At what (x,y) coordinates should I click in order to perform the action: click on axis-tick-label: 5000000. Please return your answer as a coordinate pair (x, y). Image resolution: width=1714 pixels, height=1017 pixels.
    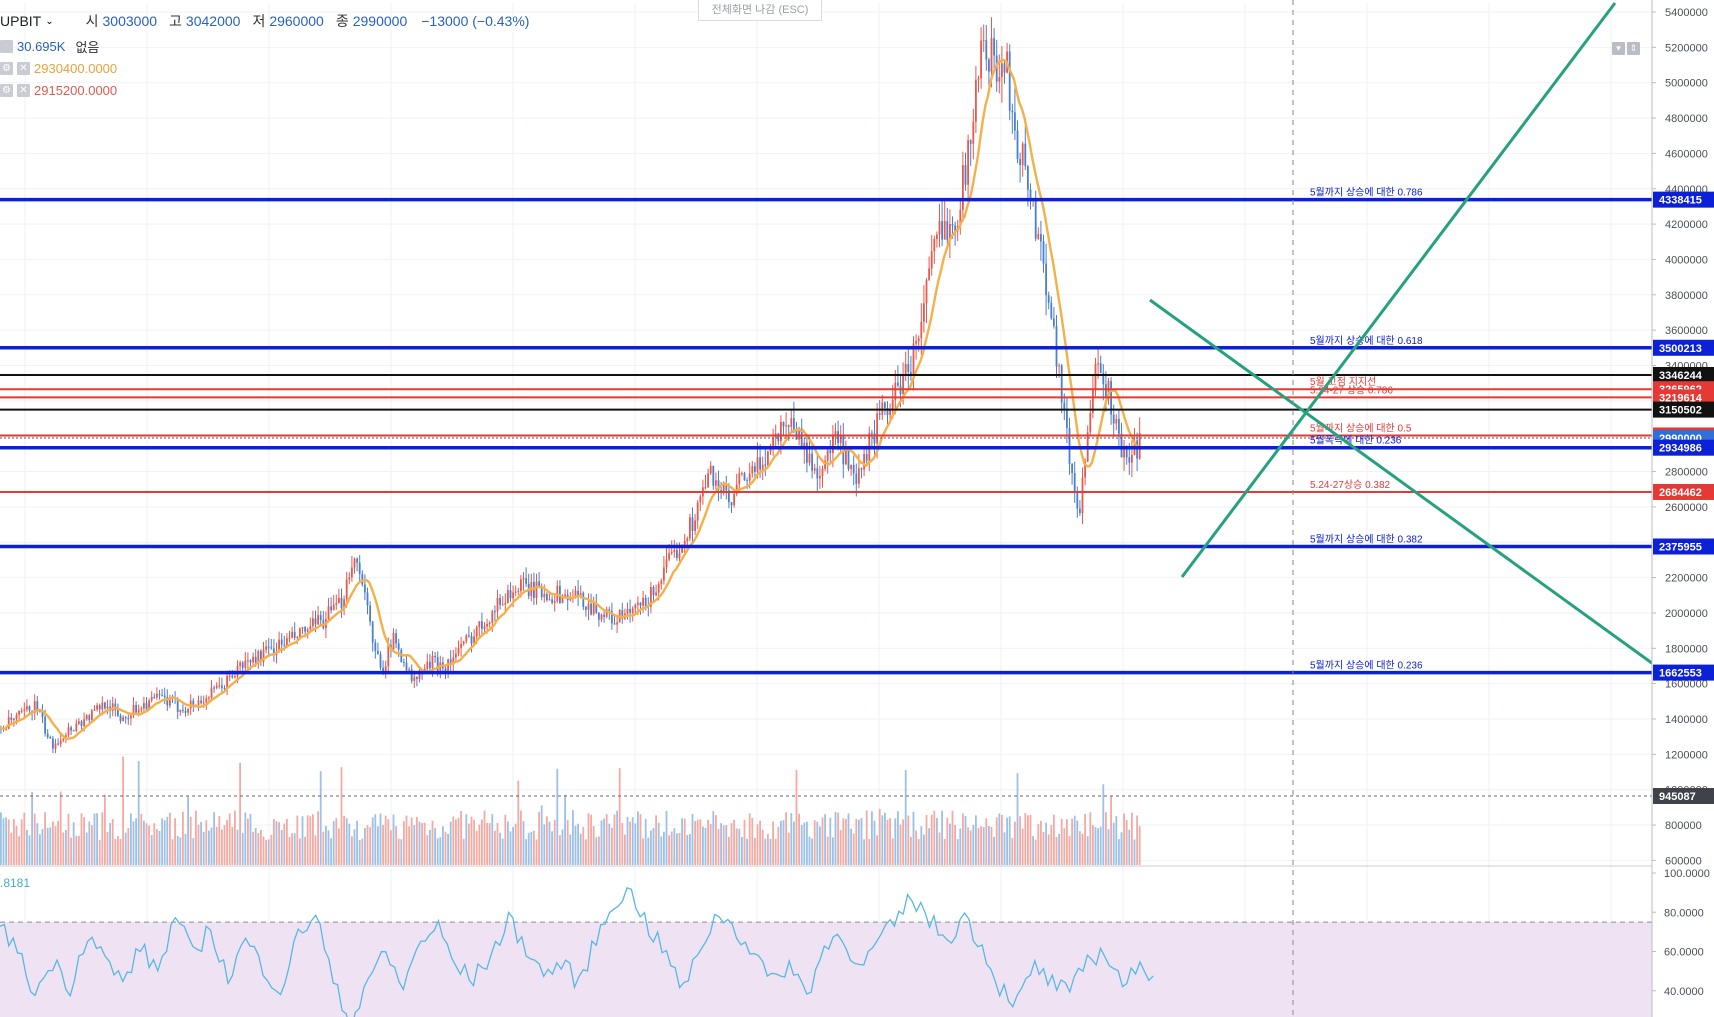
    Looking at the image, I should click on (1686, 84).